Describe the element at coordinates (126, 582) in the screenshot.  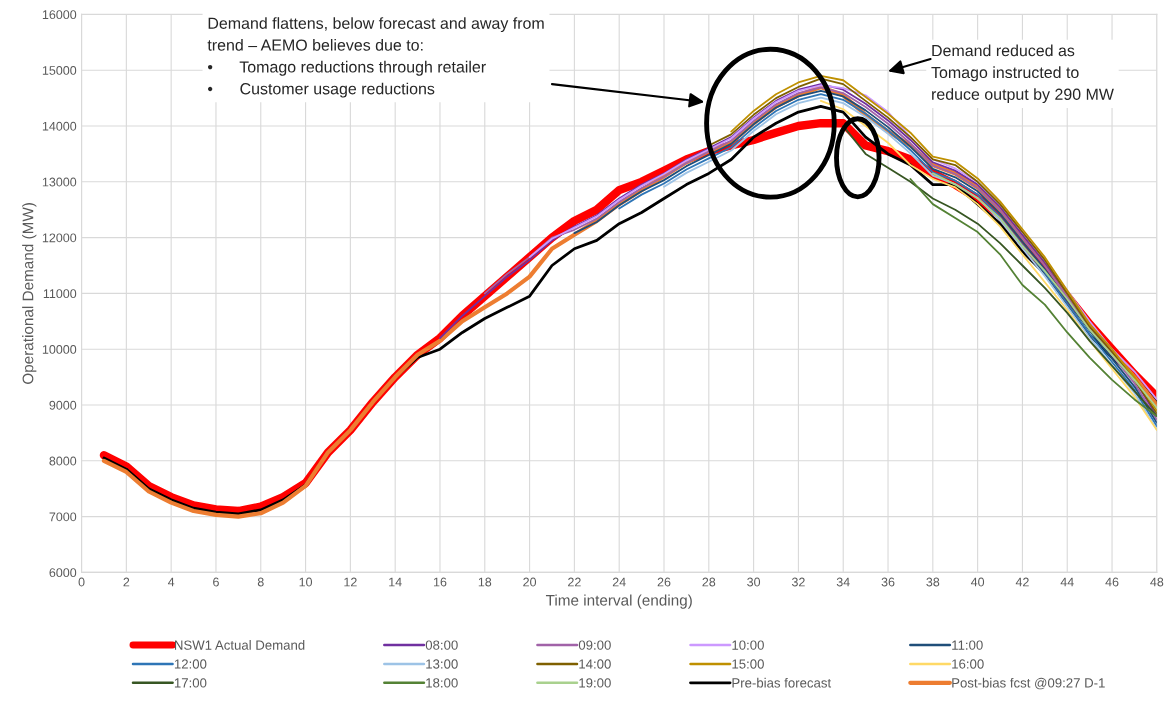
I see `x-tick-label: 2` at that location.